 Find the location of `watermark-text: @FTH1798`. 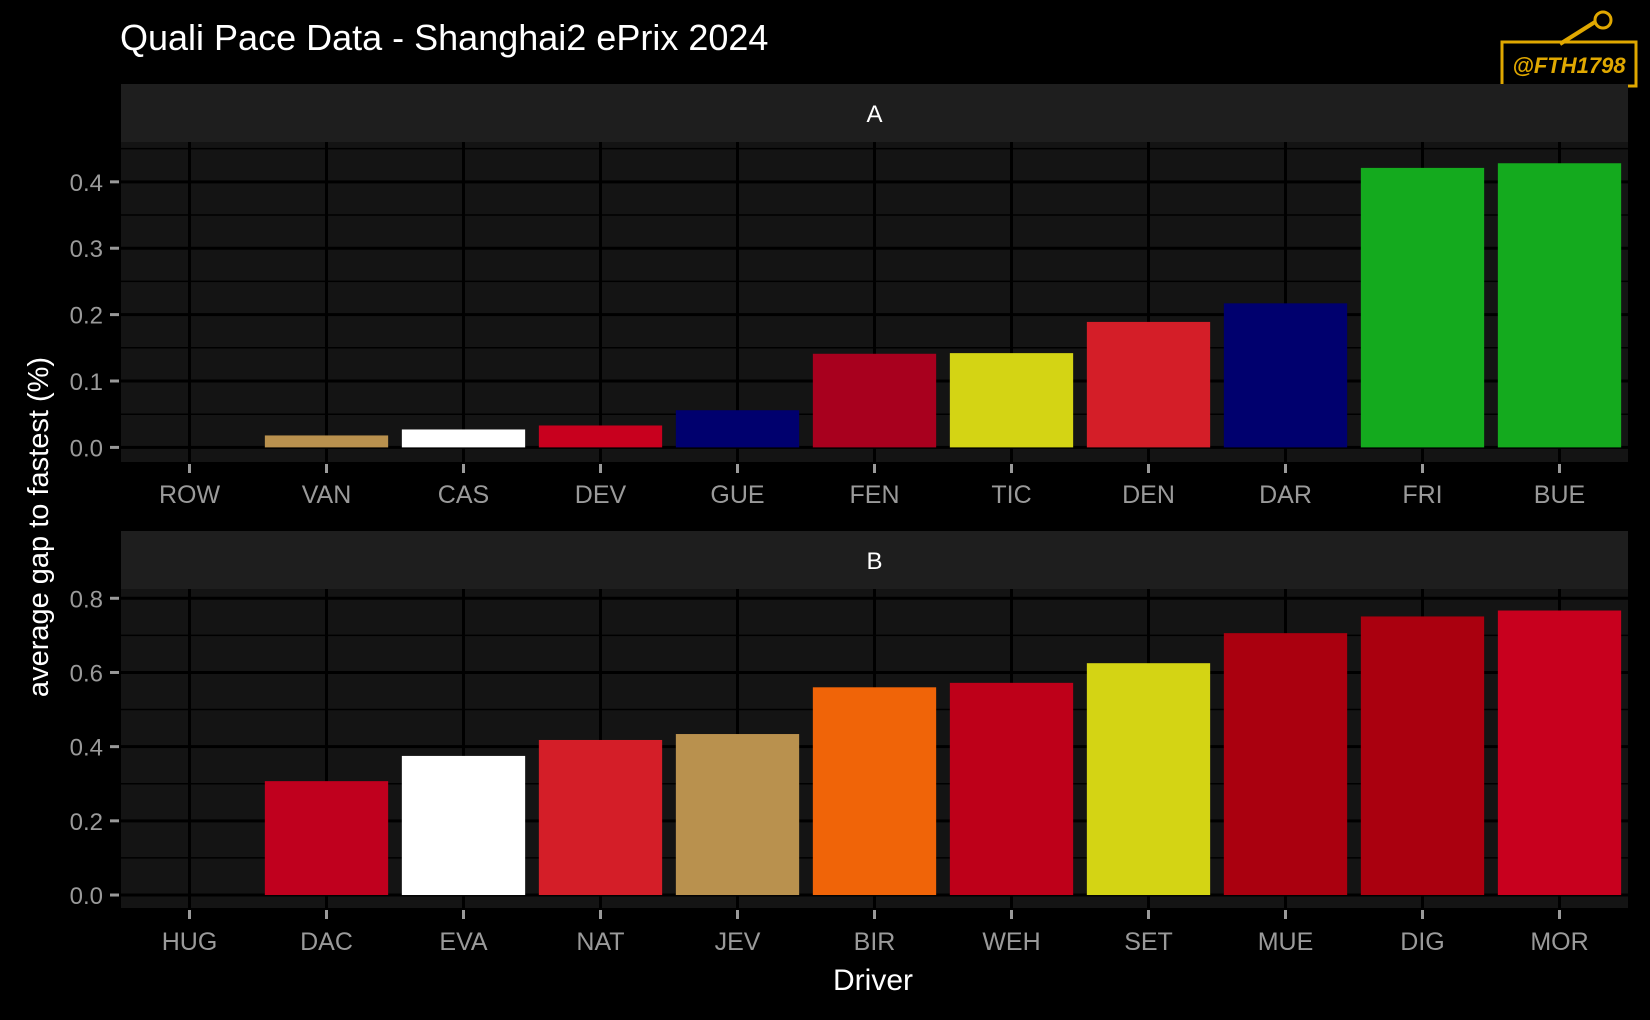

watermark-text: @FTH1798 is located at coordinates (1569, 65).